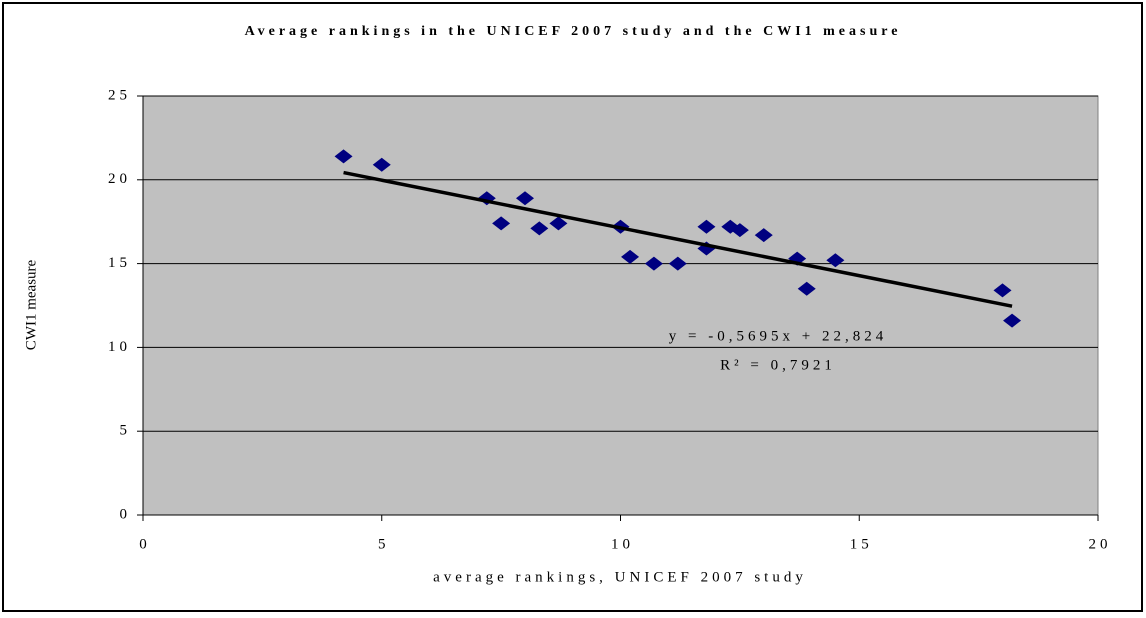 This screenshot has width=1146, height=618. What do you see at coordinates (119, 95) in the screenshot?
I see `y-tick-label: 25` at bounding box center [119, 95].